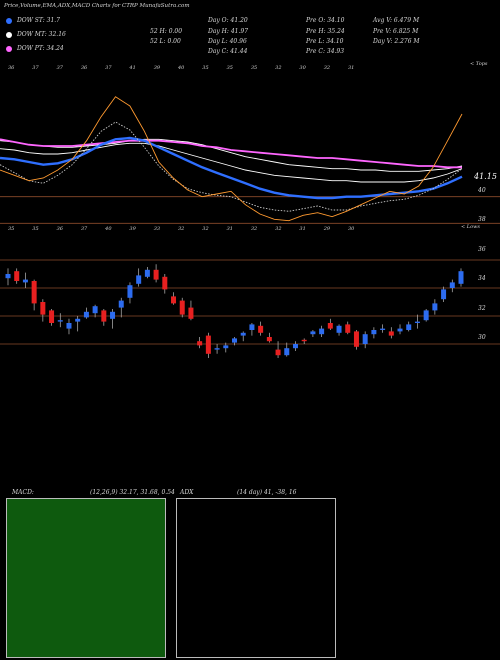 The height and width of the screenshot is (660, 500). I want to click on price-ytick-30: 30, so click(482, 337).